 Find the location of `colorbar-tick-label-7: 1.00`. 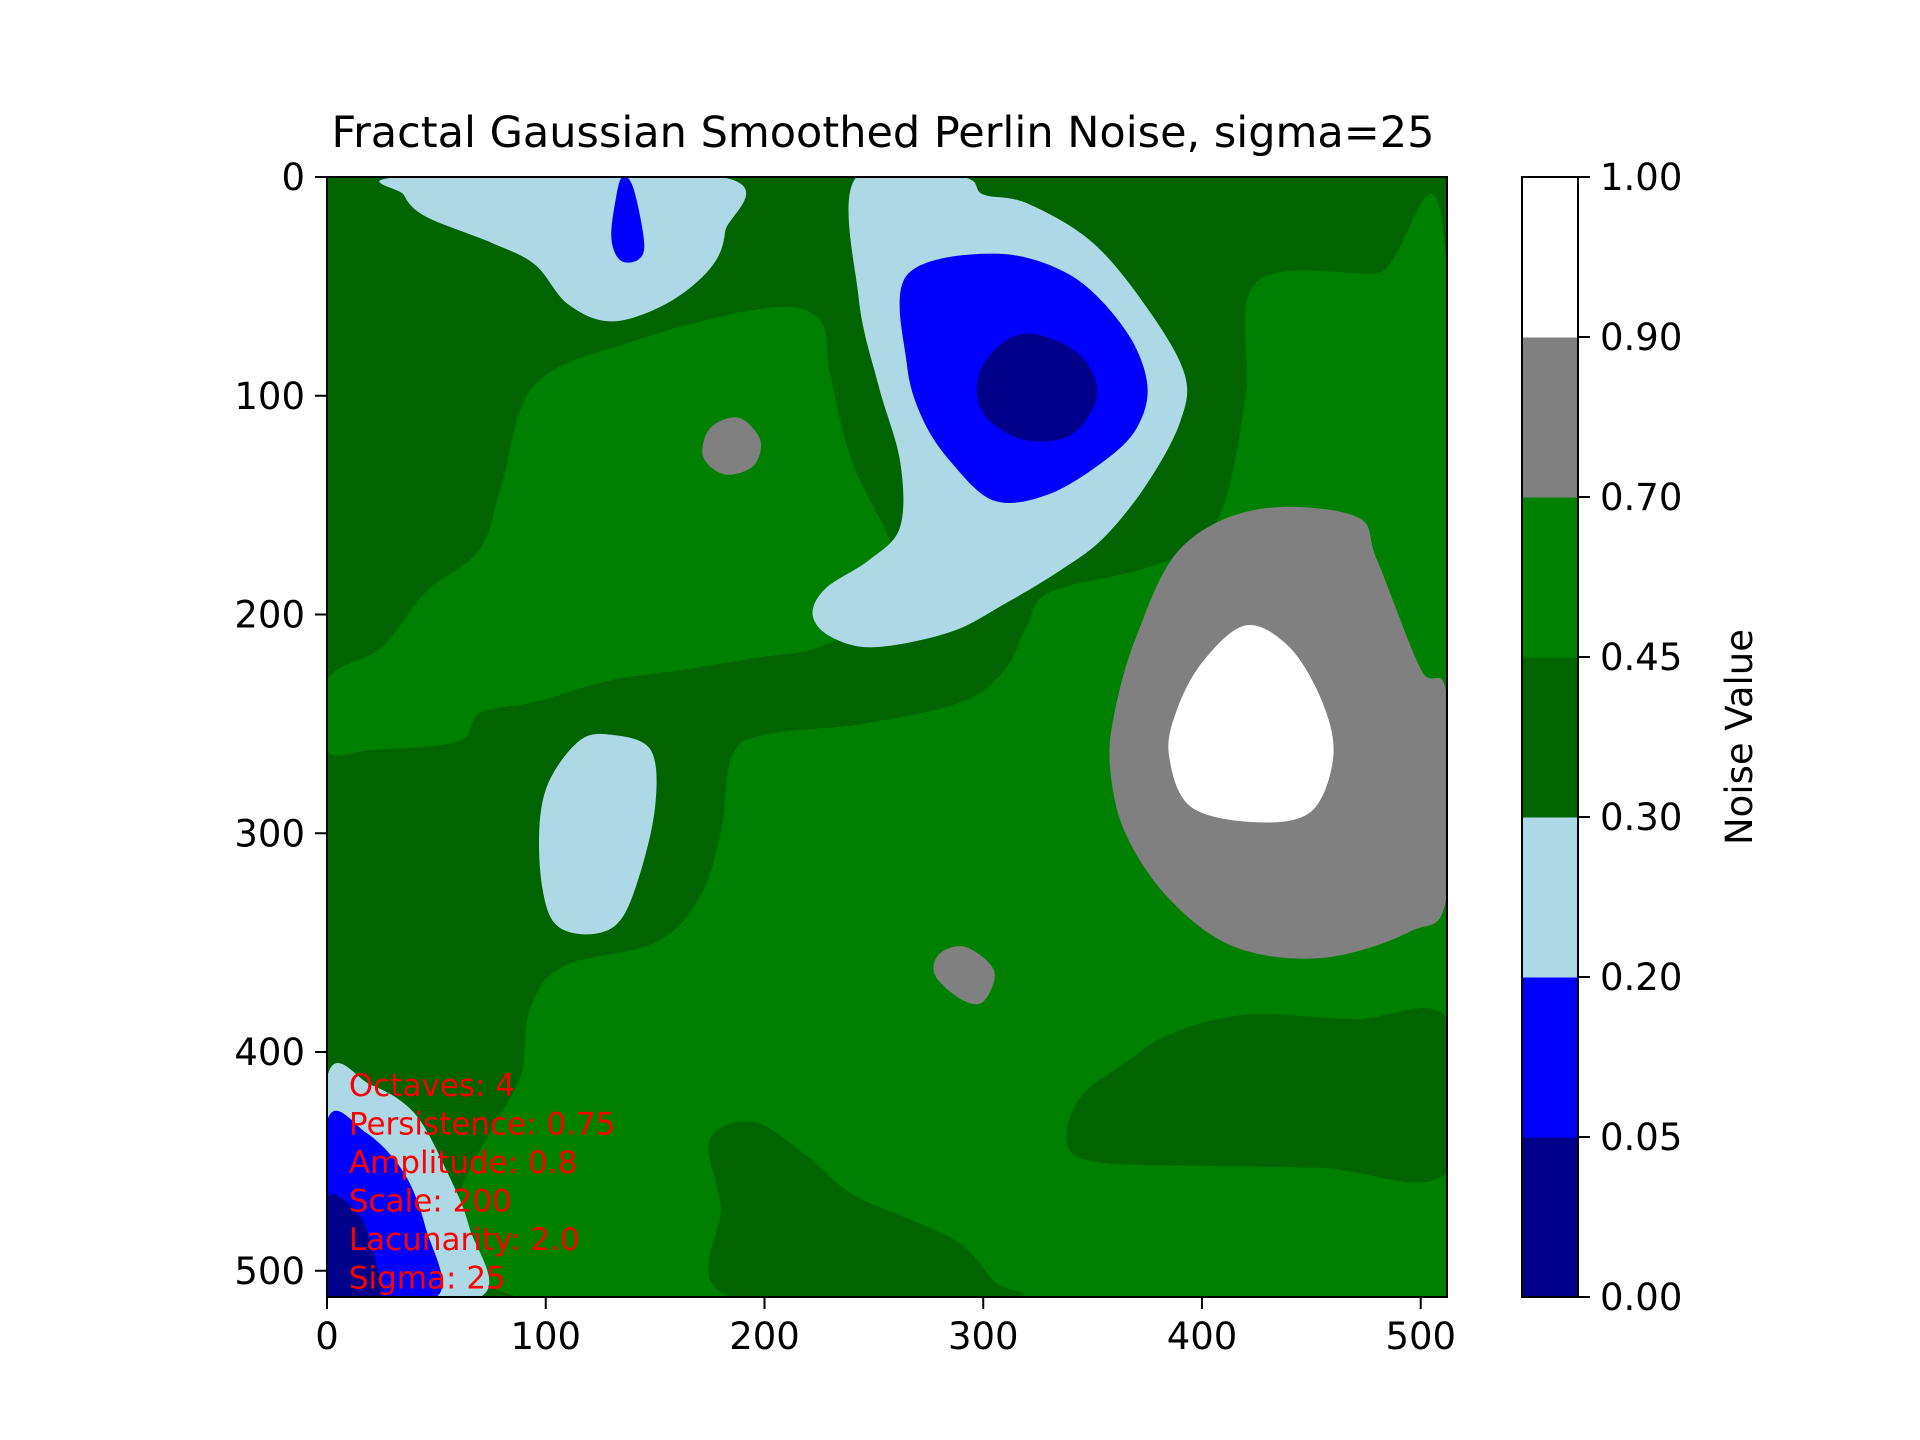

colorbar-tick-label-7: 1.00 is located at coordinates (1641, 177).